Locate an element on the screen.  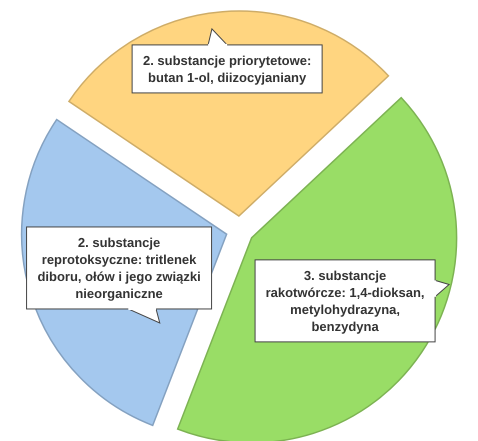
slice-label: 2. substancje reprotoksyczne: tritlenek diboru, ołów i jego związki nieorganiczne is located at coordinates (119, 268).